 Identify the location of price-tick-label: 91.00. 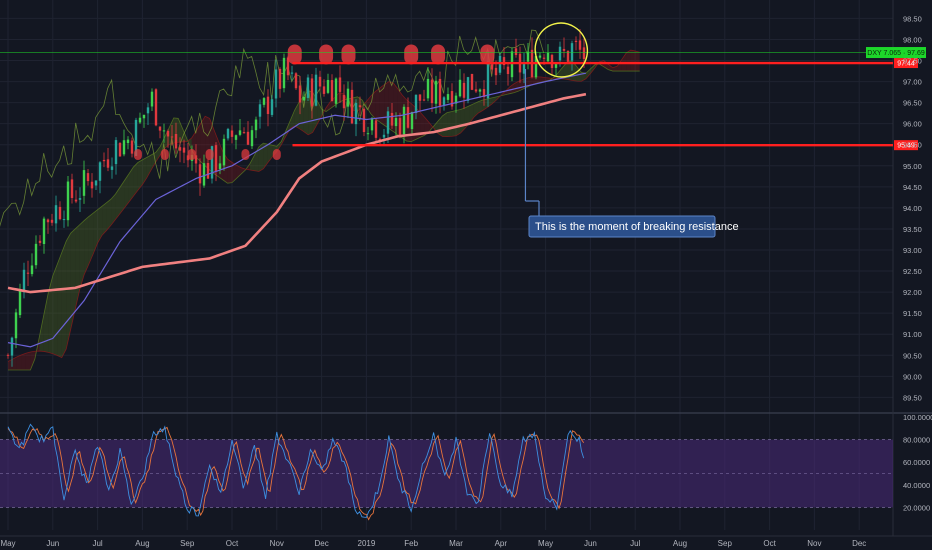
(912, 334).